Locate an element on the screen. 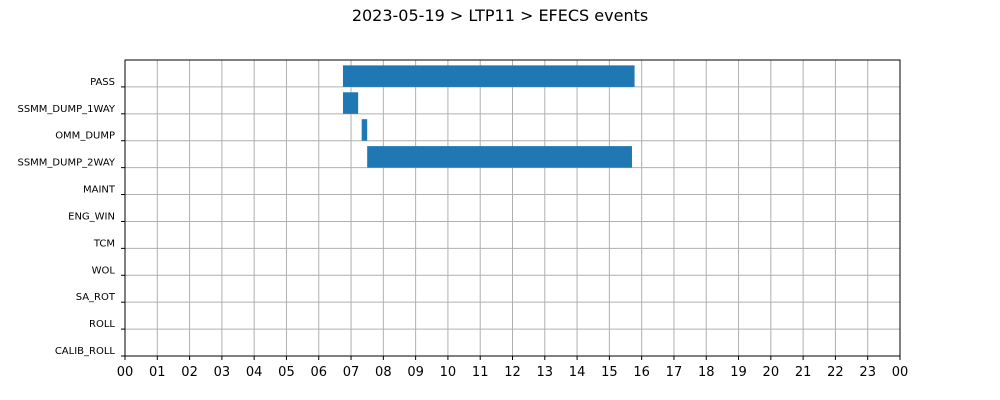  x-tick-label: 06 is located at coordinates (318, 372).